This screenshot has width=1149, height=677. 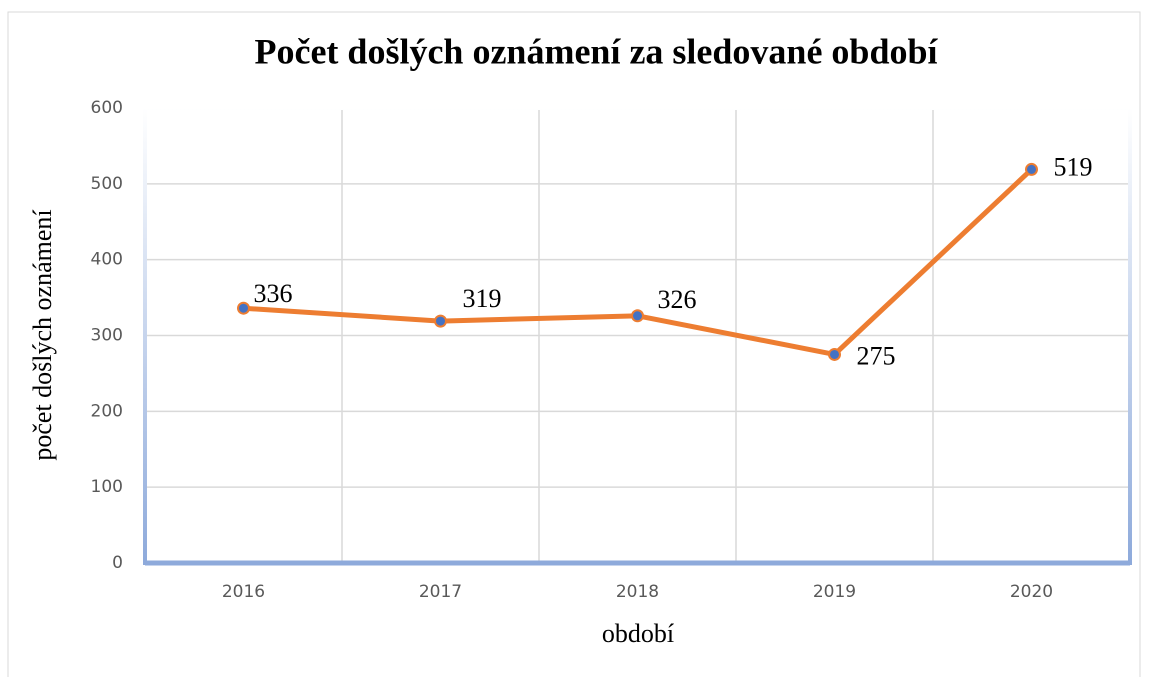 I want to click on x-tick-label: 2016, so click(x=243, y=592).